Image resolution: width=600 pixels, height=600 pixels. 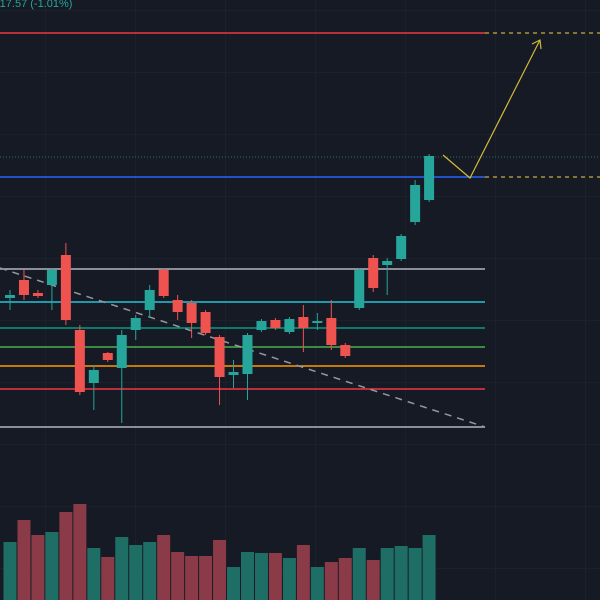 What do you see at coordinates (36, 5) in the screenshot?
I see `change-label: -17.57 (-1.01%)` at bounding box center [36, 5].